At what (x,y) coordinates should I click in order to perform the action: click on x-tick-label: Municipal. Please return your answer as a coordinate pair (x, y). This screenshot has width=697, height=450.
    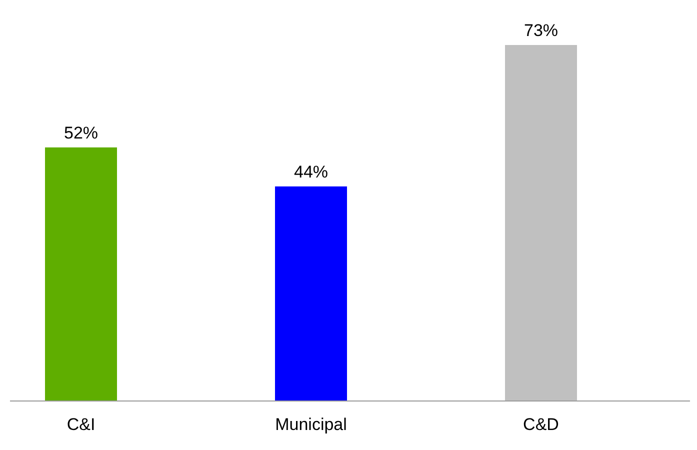
    Looking at the image, I should click on (311, 424).